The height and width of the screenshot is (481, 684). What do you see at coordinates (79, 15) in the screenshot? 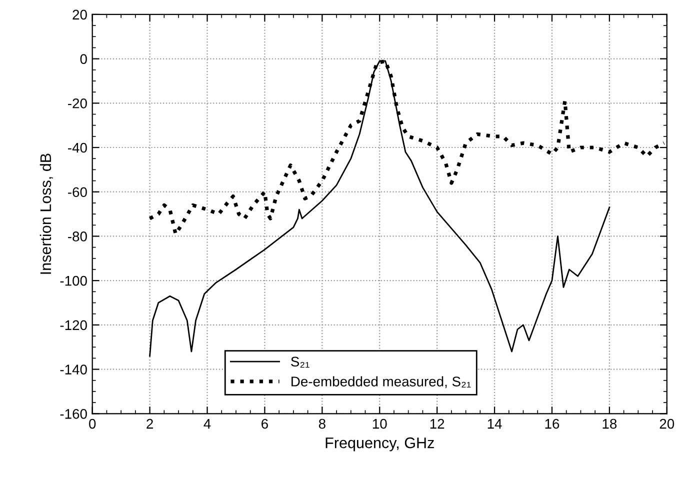
I see `y-tick-label: 20` at bounding box center [79, 15].